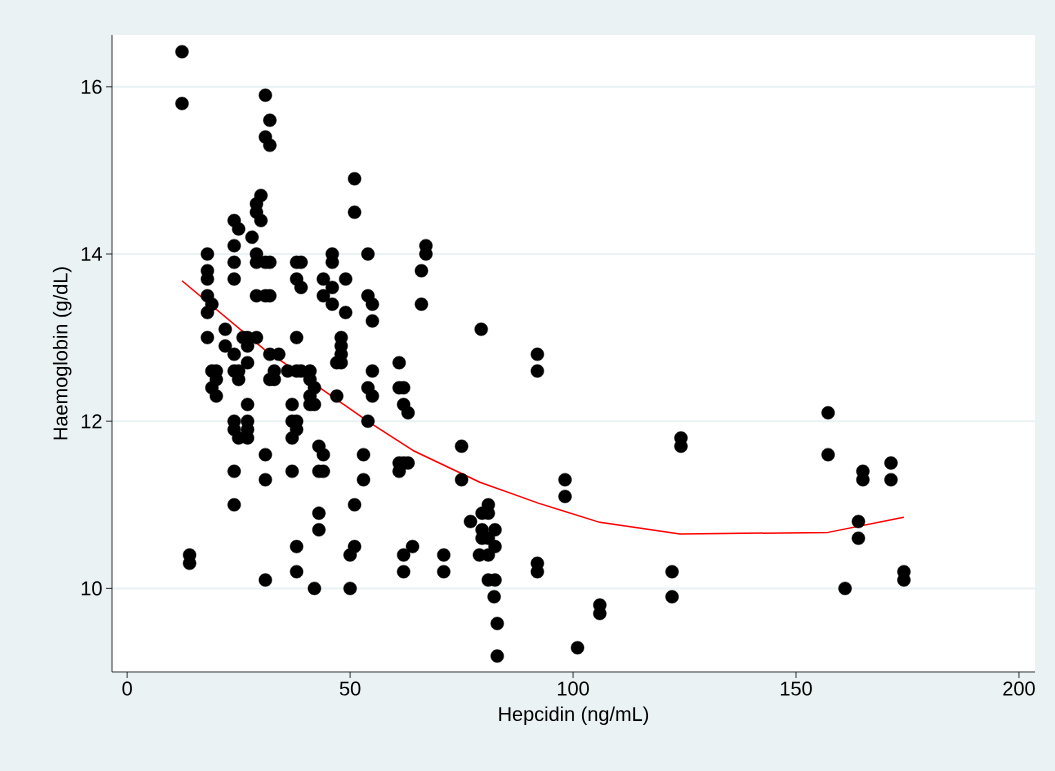  What do you see at coordinates (127, 688) in the screenshot?
I see `x-tick-label: 0` at bounding box center [127, 688].